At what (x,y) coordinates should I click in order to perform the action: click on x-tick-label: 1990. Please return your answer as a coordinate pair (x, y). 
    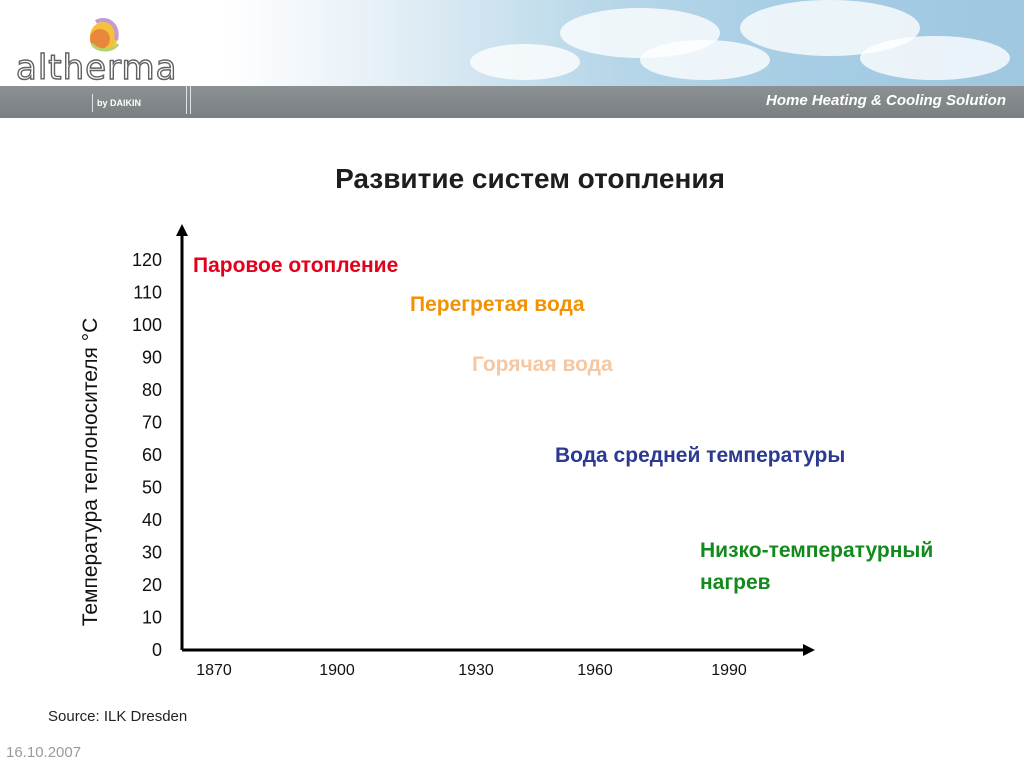
    Looking at the image, I should click on (729, 670).